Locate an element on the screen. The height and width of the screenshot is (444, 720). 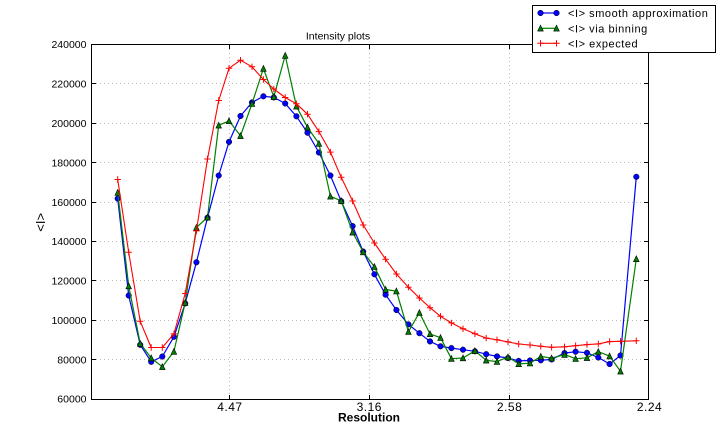
svg-text: 120000 is located at coordinates (68, 282).